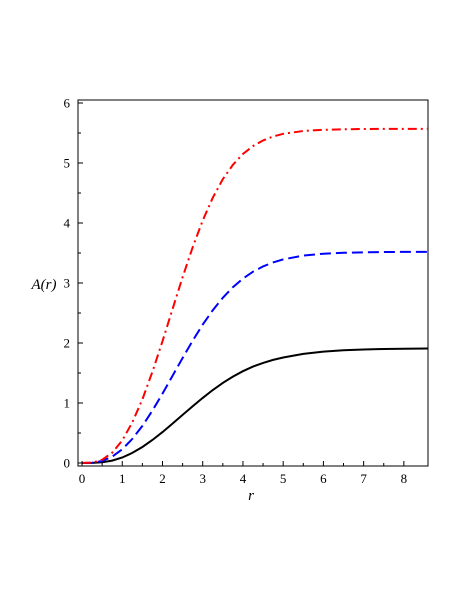 This screenshot has height=599, width=463. I want to click on y-axis-label: A(r), so click(44, 285).